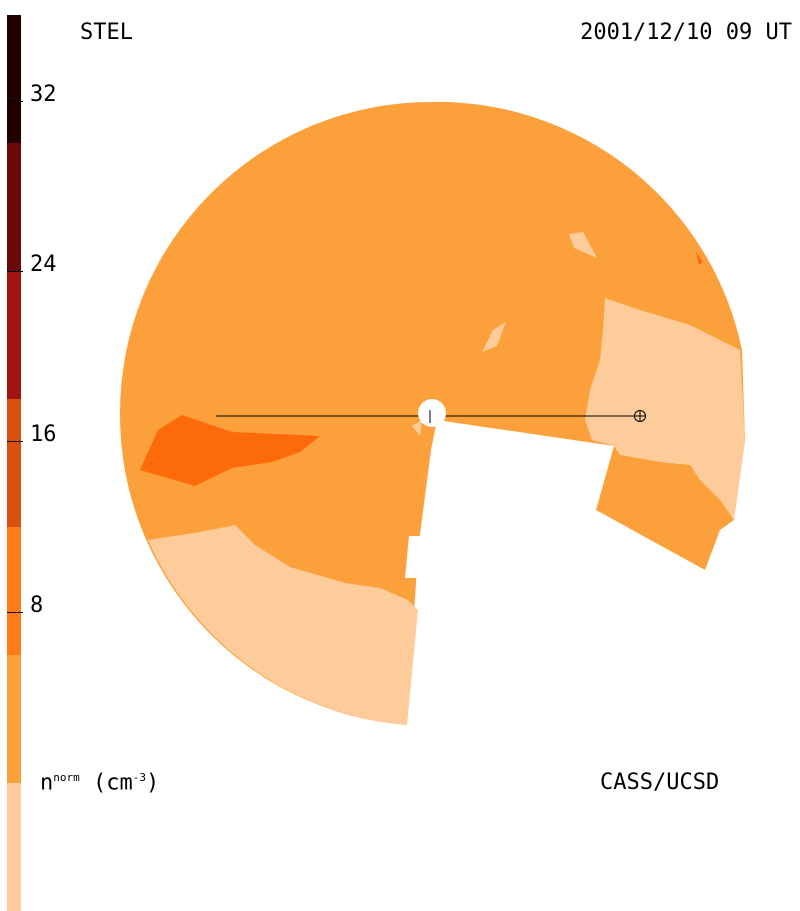  What do you see at coordinates (113, 783) in the screenshot?
I see `unit-label-units: (cm` at bounding box center [113, 783].